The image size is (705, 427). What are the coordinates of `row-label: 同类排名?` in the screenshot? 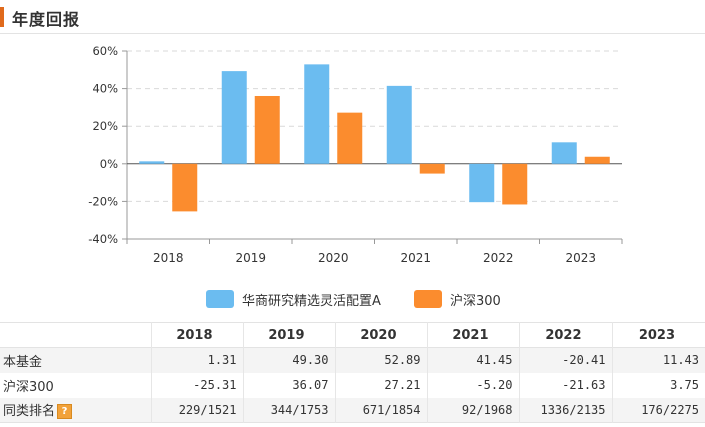 It's located at (76, 410).